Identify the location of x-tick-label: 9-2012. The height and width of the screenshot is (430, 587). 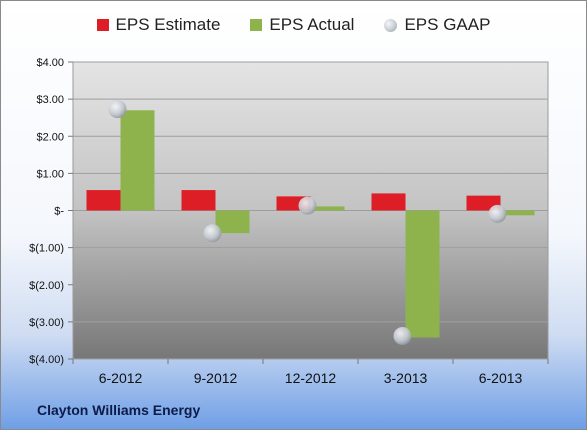
(216, 378).